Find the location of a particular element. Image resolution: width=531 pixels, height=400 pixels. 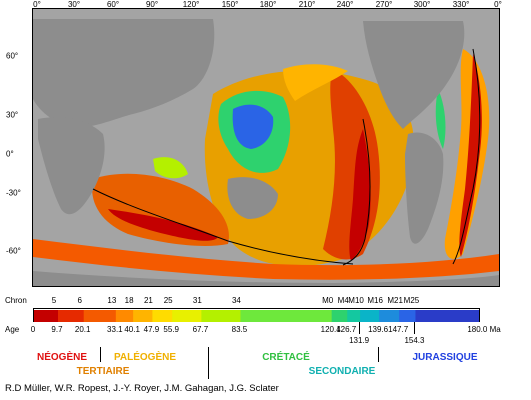

chron-label: M4 is located at coordinates (343, 300).